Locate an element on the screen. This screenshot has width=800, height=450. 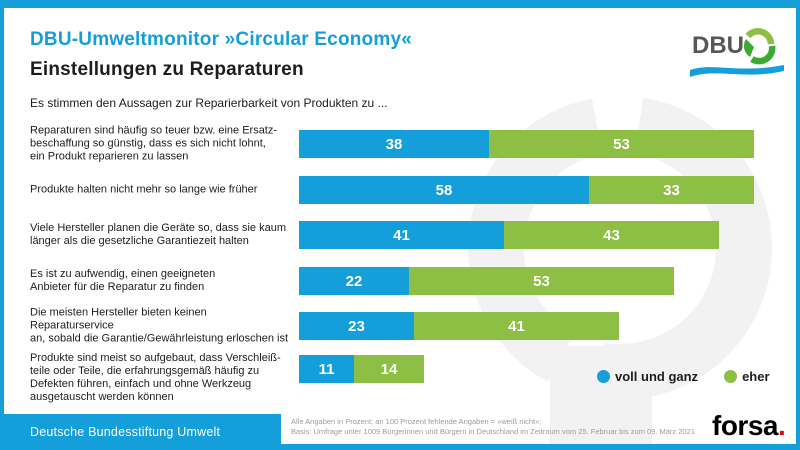
bar-segment-eher: 43 is located at coordinates (611, 235).